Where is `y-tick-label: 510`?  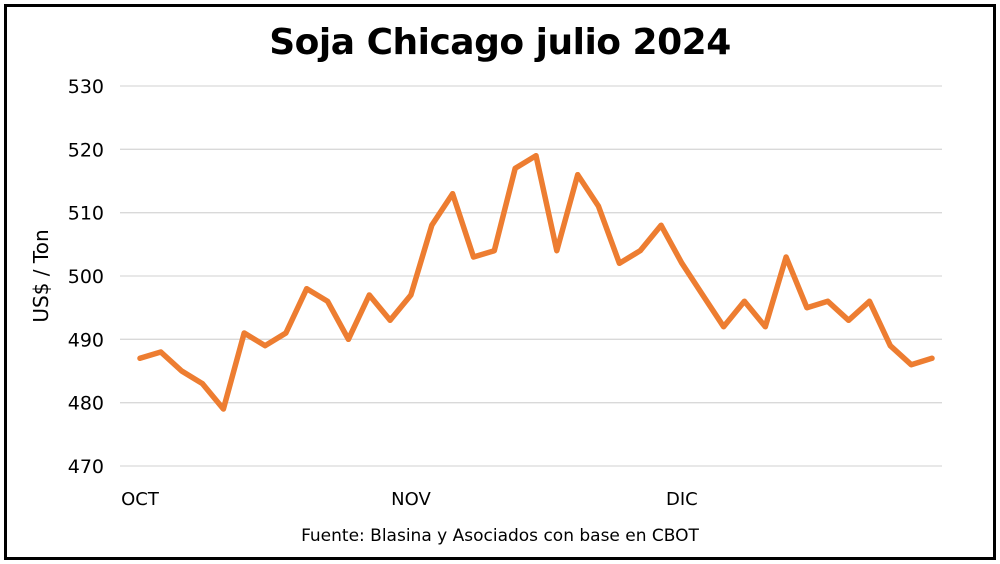 y-tick-label: 510 is located at coordinates (86, 214).